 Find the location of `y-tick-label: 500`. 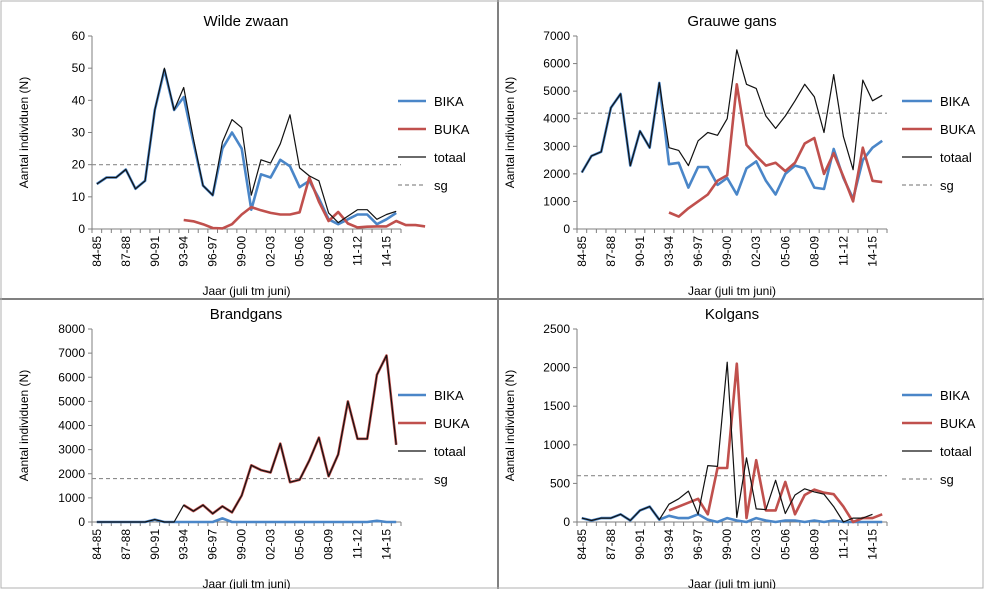

y-tick-label: 500 is located at coordinates (560, 483).